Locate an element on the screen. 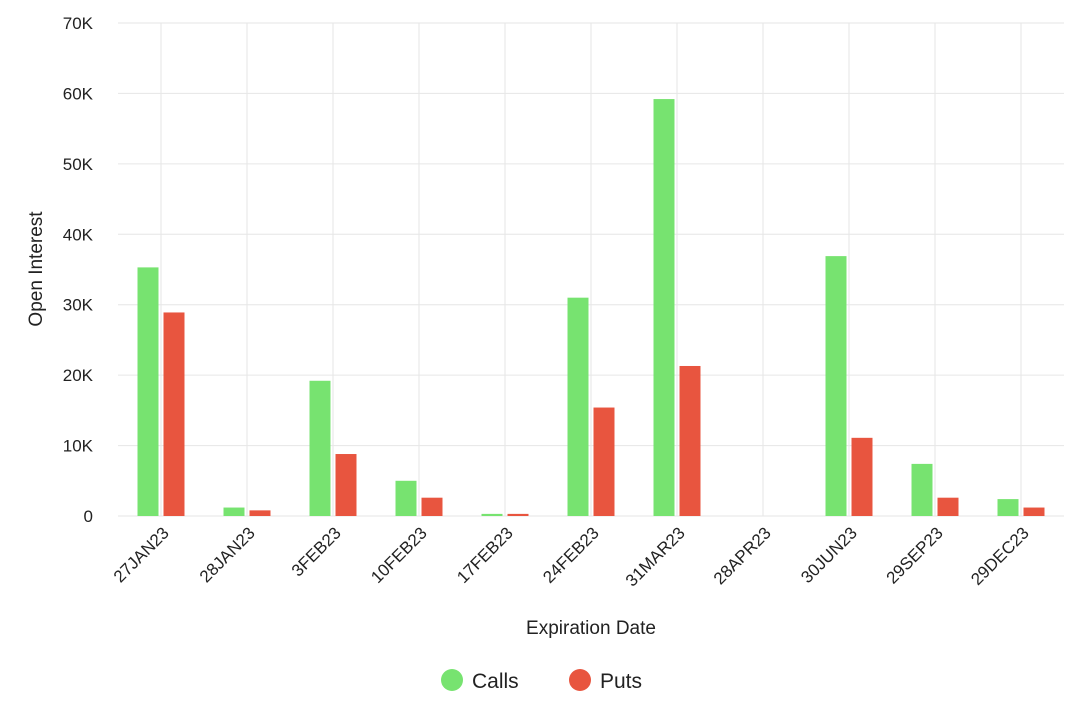 This screenshot has height=702, width=1090. y-axis-ticks: 0 10K 20K 30K 40K 50K 60K 70K is located at coordinates (78, 270).